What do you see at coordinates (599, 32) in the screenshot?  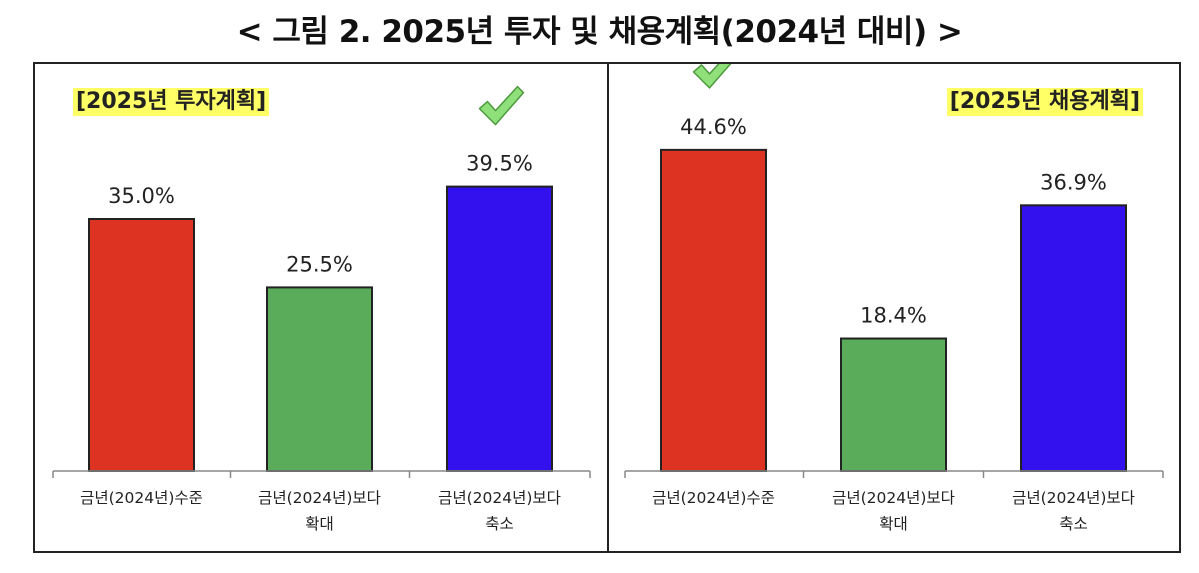 I see `figure-title: < 그림 2. 2025년 투자 및 채용계획(2024년 대비) >` at bounding box center [599, 32].